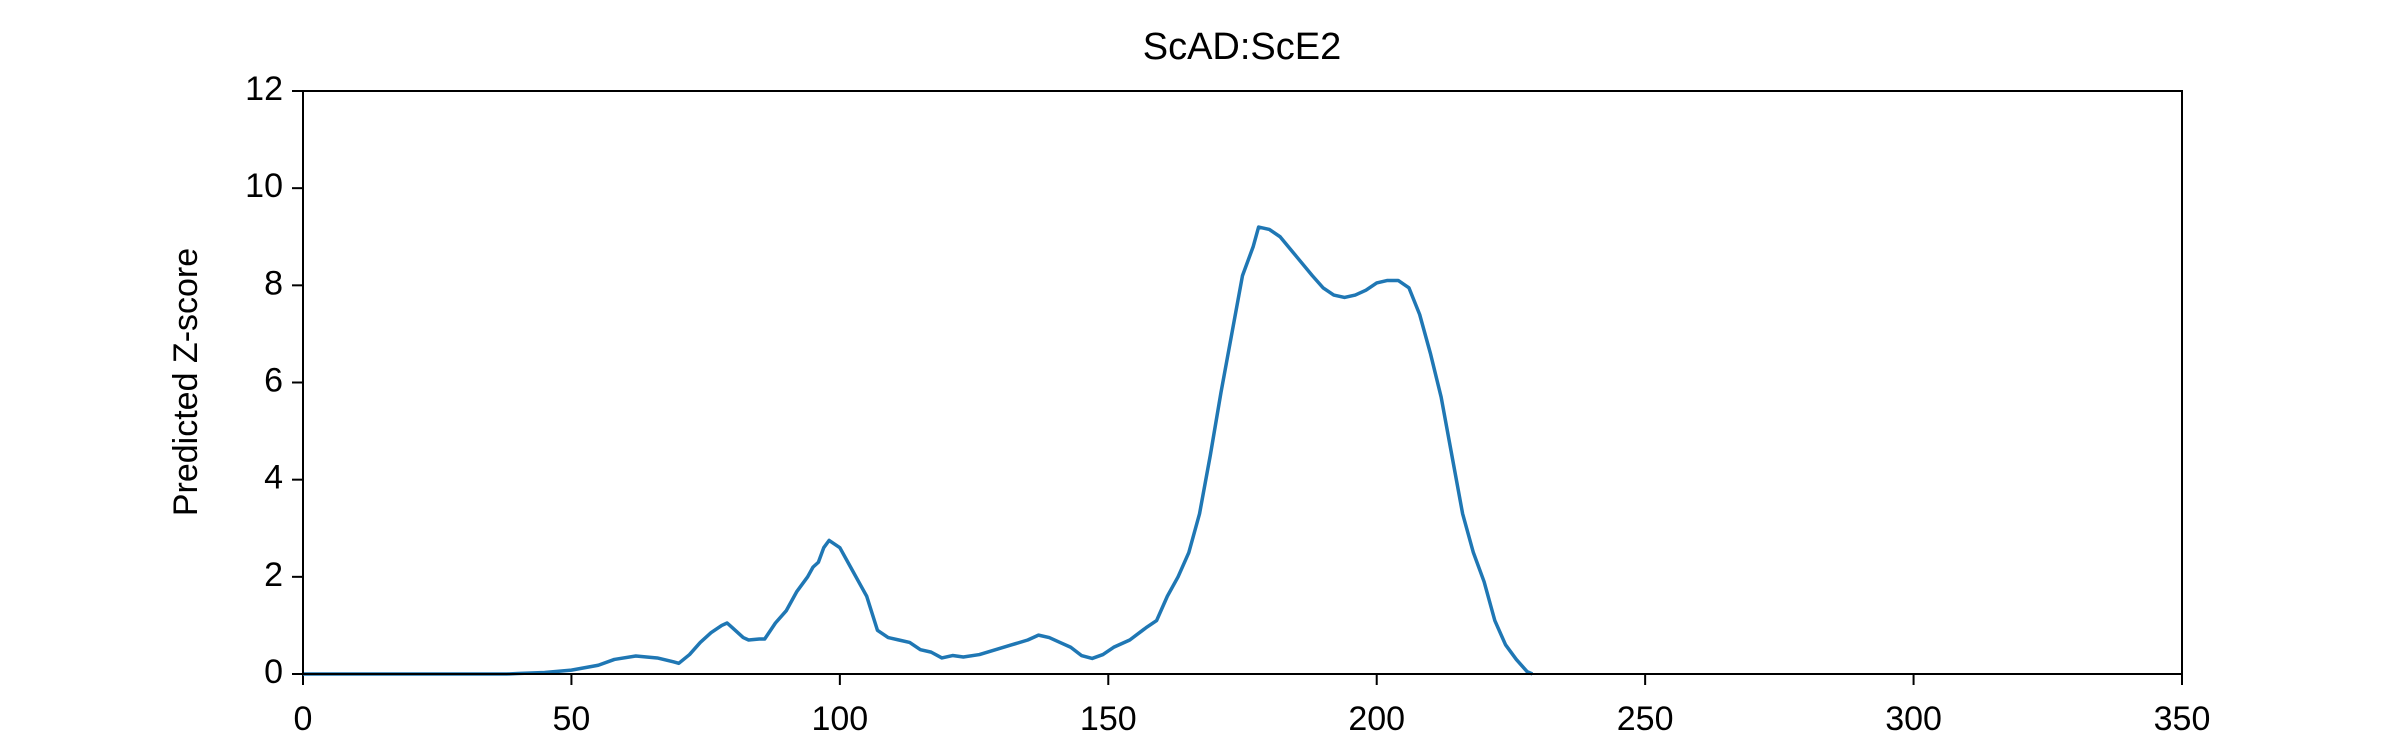  I want to click on y-tick-label: 4, so click(273, 478).